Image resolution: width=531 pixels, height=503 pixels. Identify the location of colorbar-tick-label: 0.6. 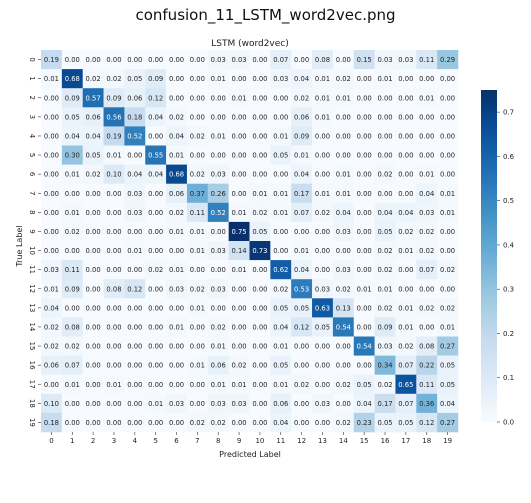
(509, 157).